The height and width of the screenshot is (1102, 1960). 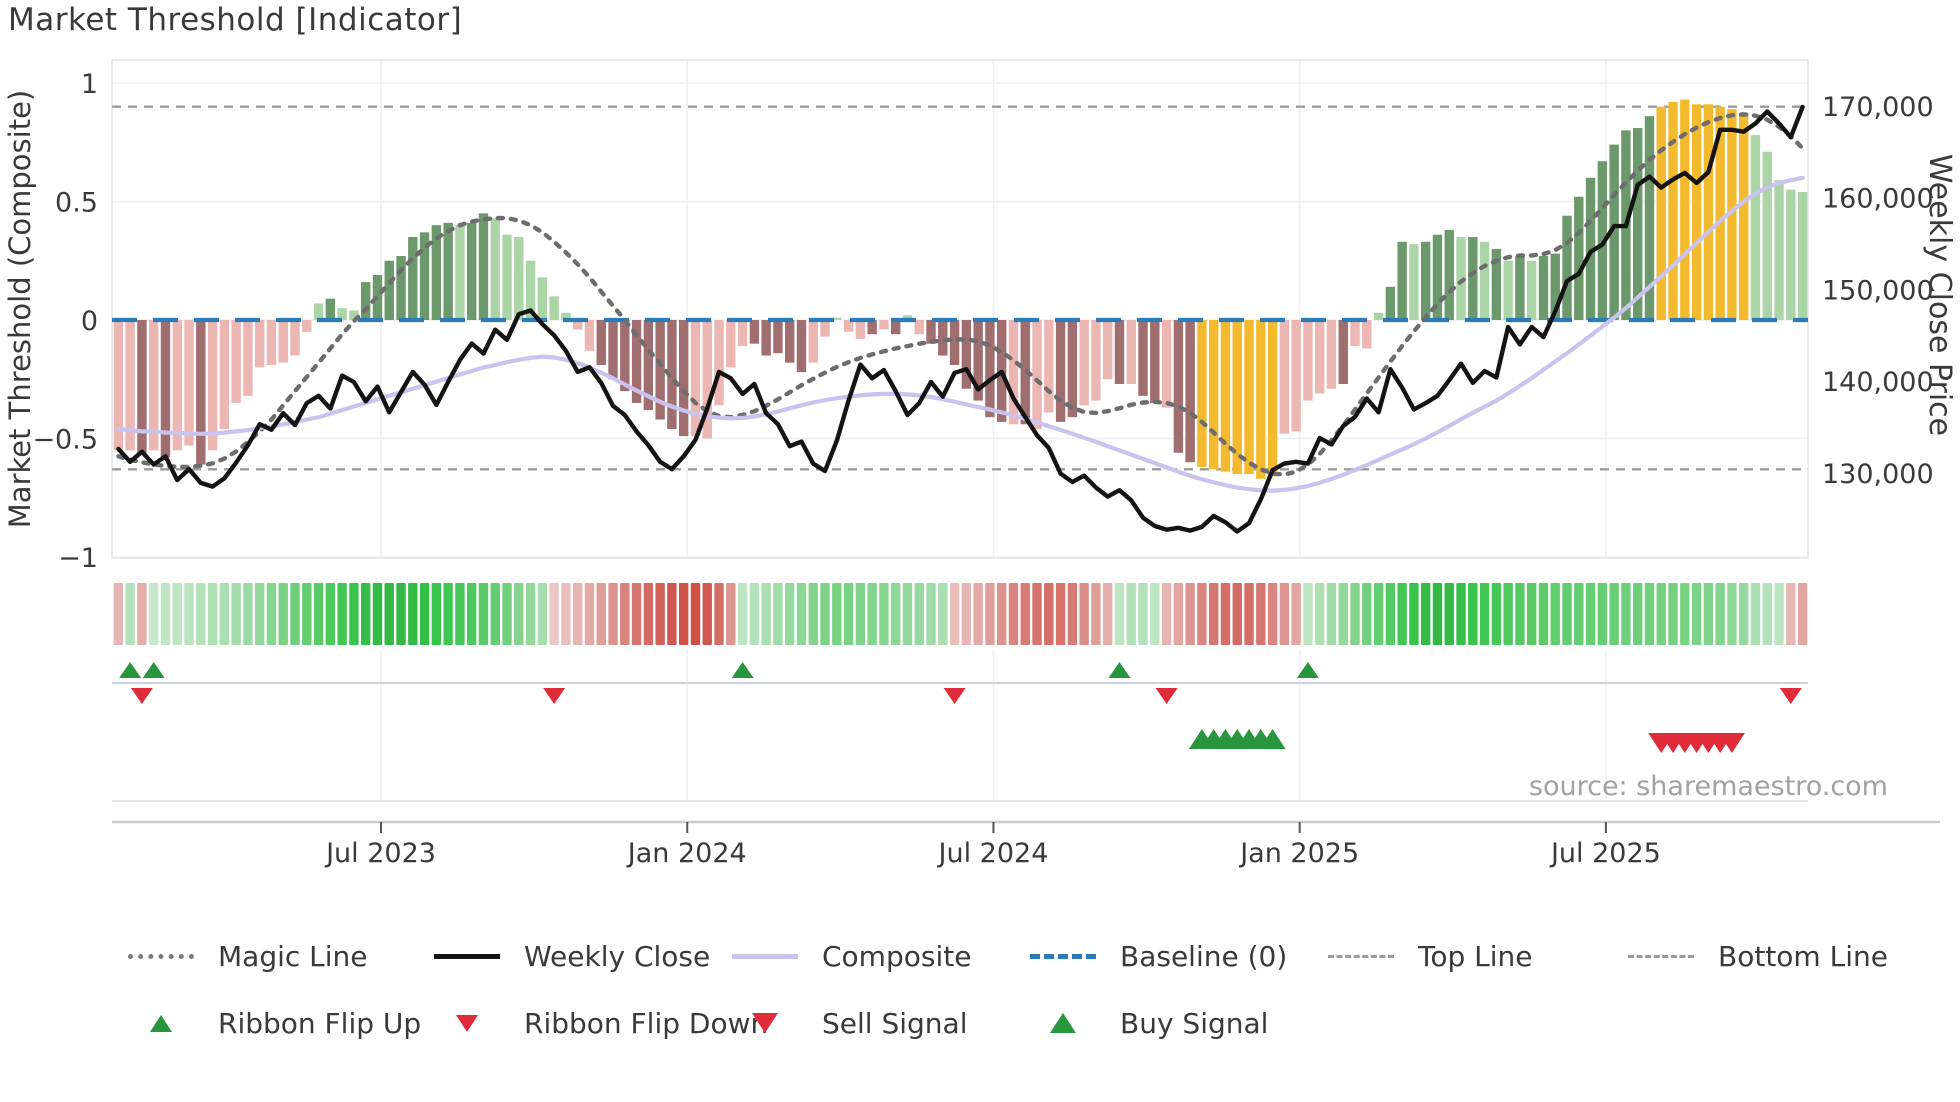 I want to click on x-tick-label: Jan 2025, so click(x=1298, y=853).